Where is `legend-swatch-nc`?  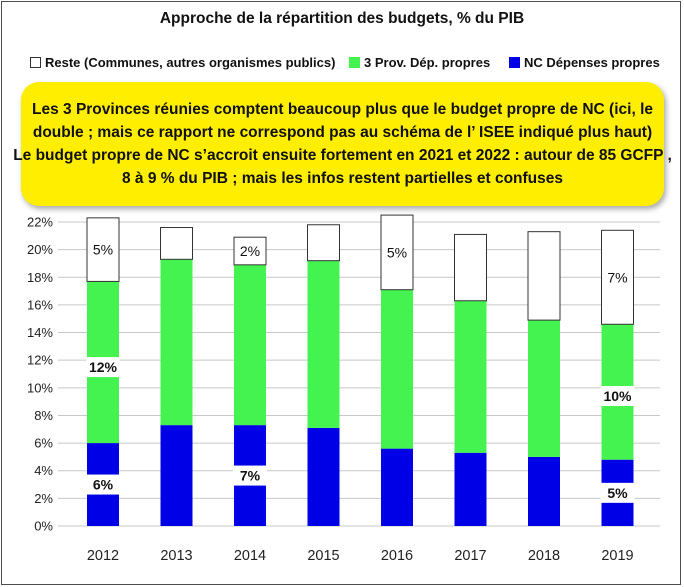 legend-swatch-nc is located at coordinates (514, 62).